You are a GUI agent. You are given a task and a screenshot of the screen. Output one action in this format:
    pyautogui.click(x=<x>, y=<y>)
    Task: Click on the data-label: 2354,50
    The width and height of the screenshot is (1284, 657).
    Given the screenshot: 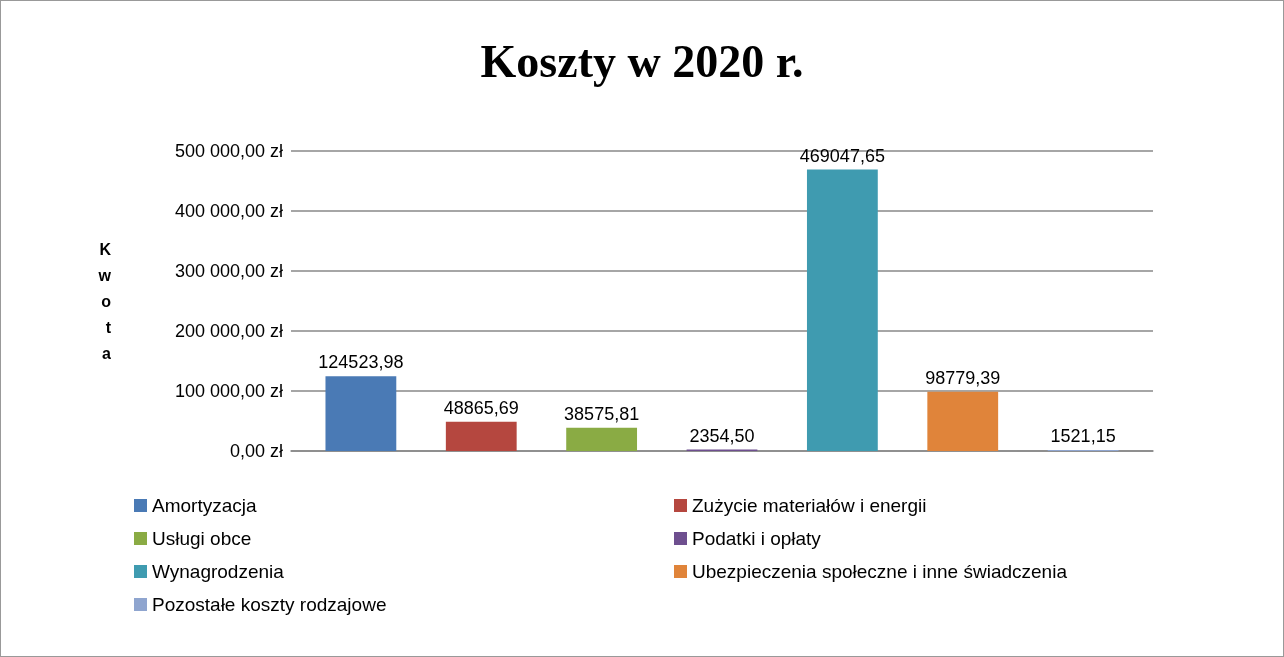 What is the action you would take?
    pyautogui.click(x=722, y=435)
    